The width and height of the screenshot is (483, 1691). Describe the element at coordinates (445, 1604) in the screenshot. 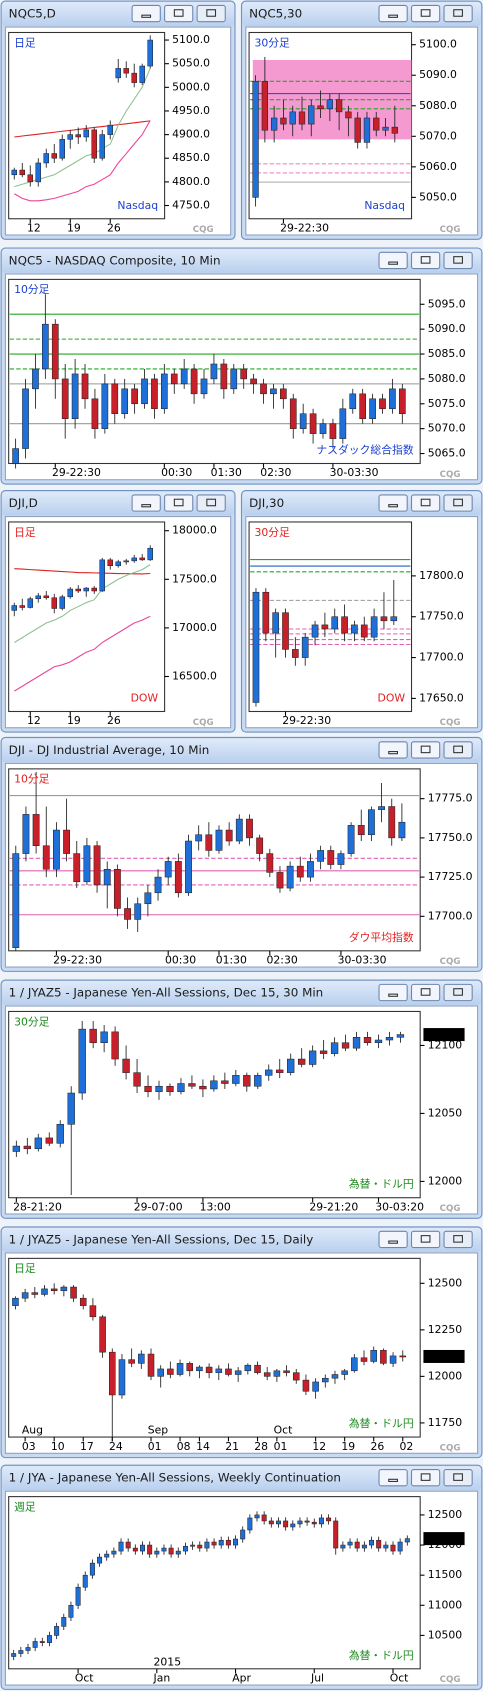

I see `y-tick-label: 11000` at that location.